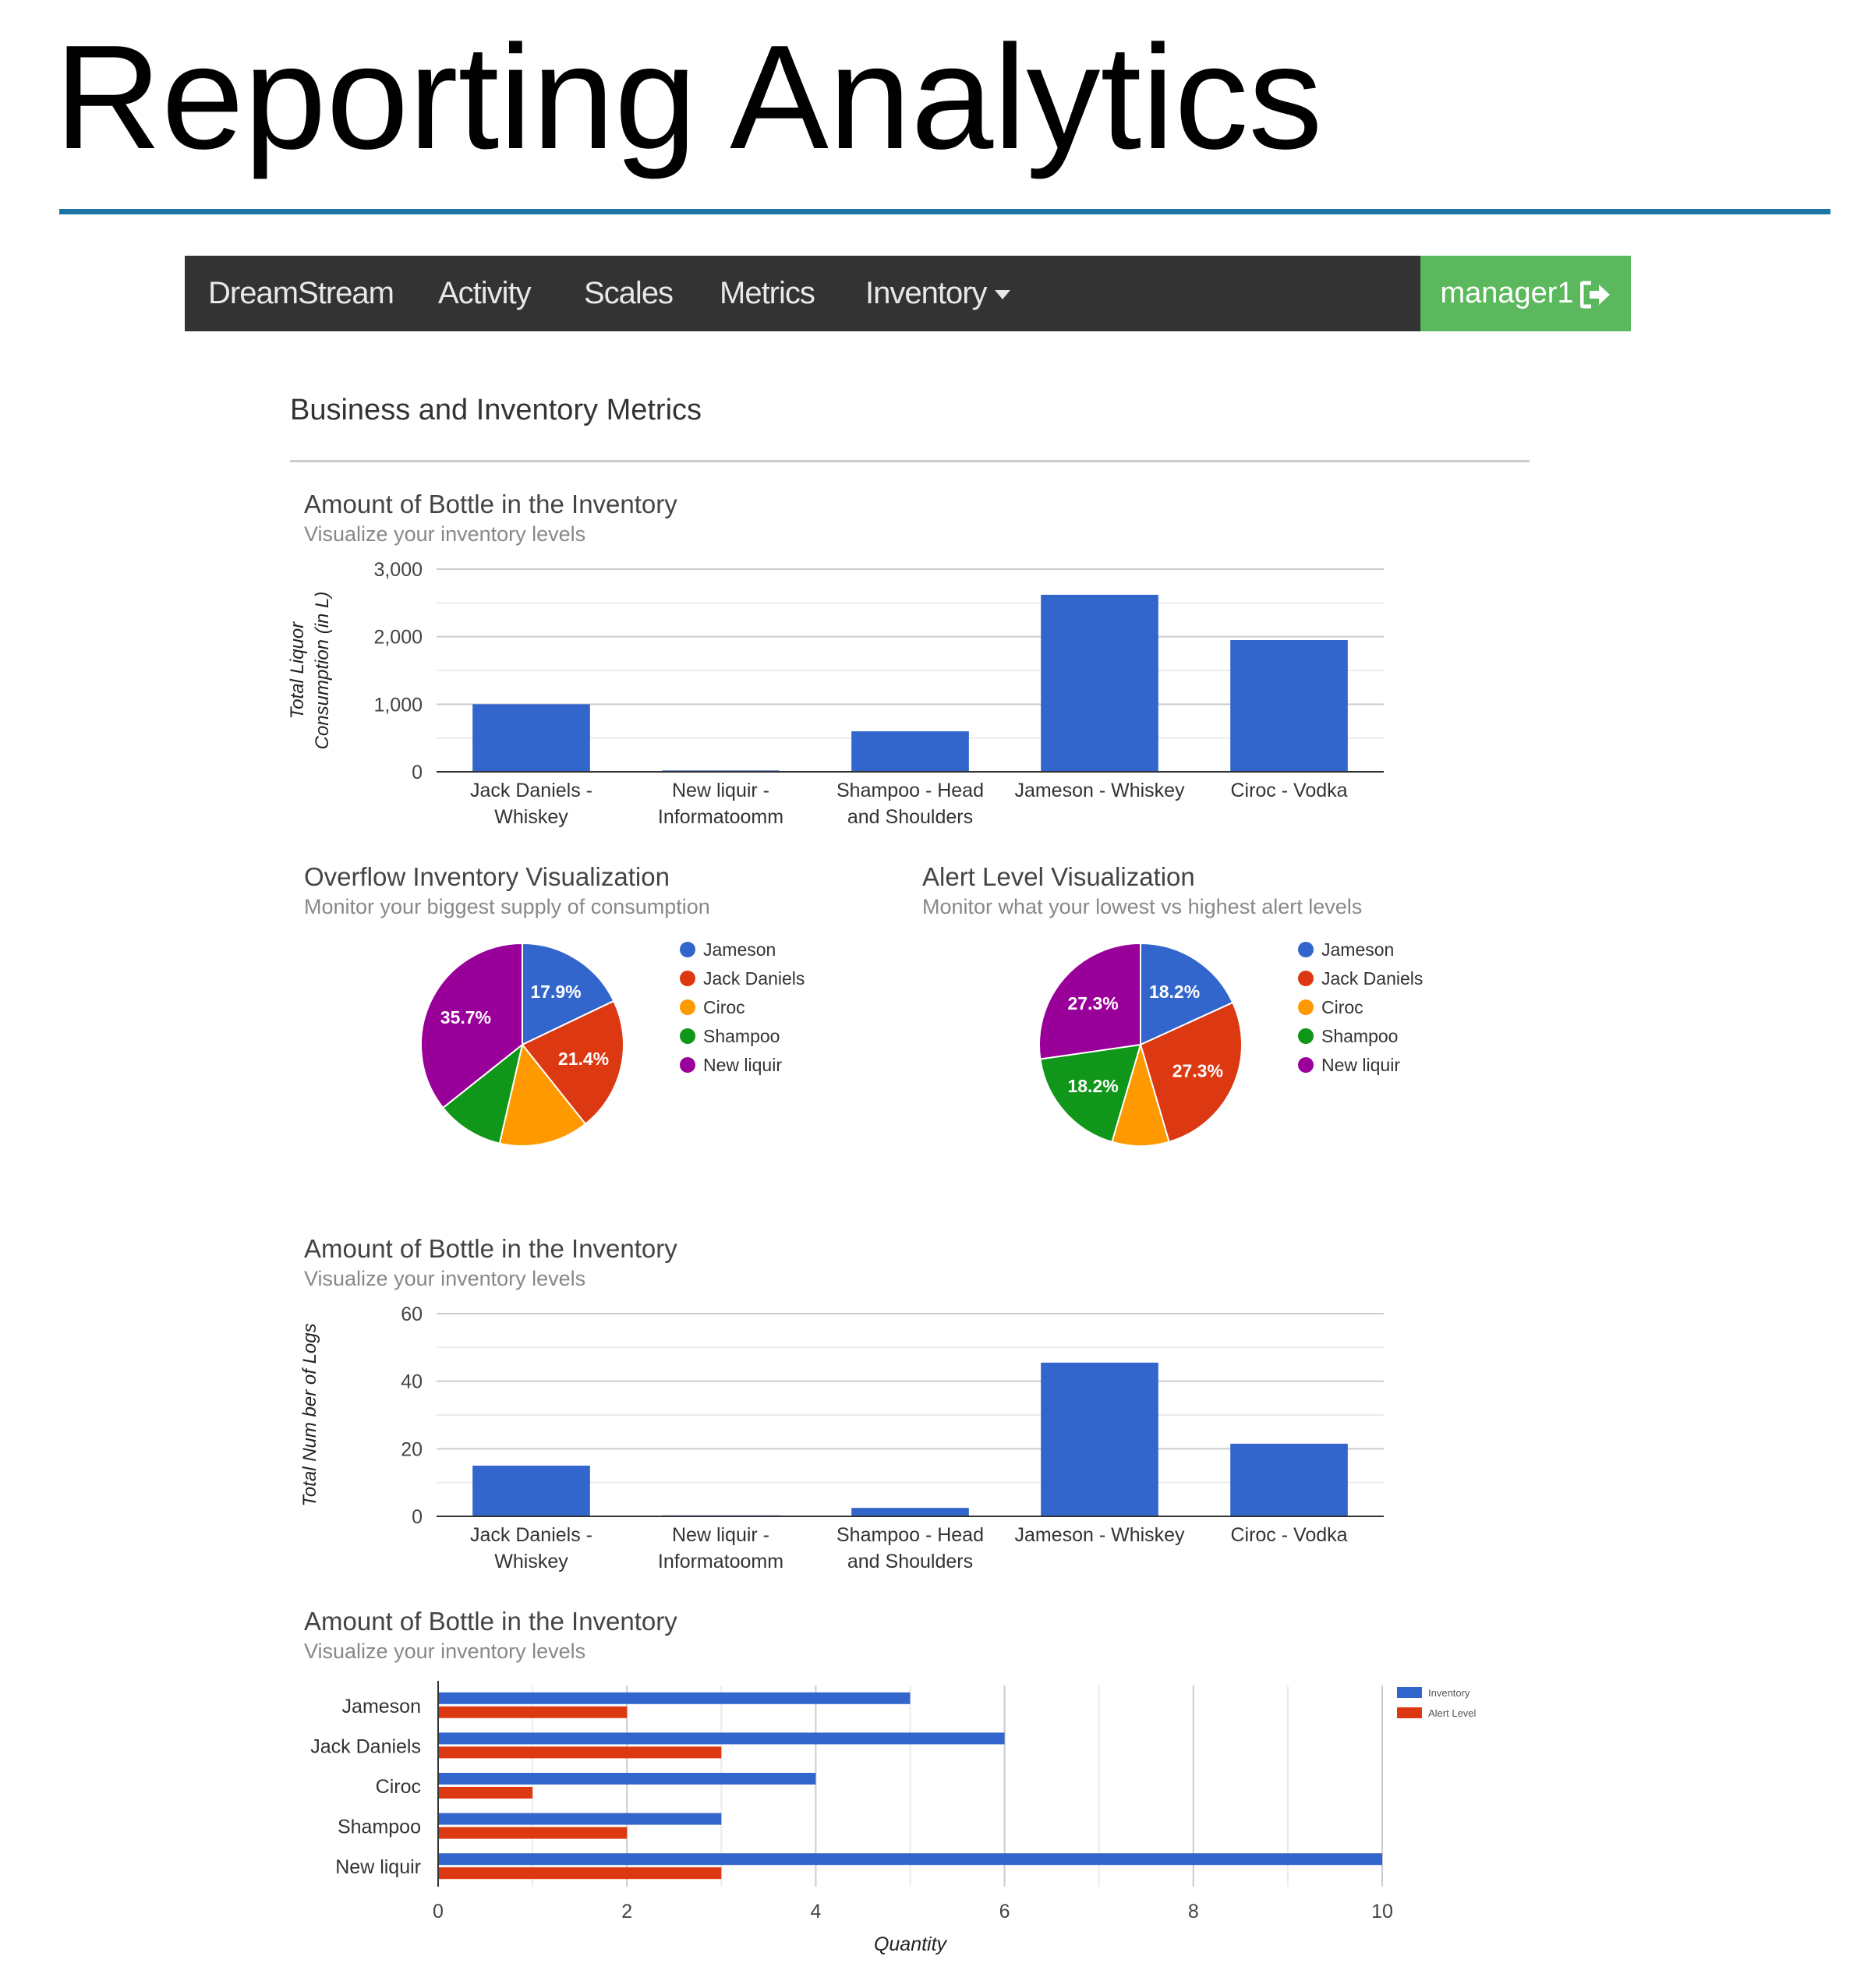 This screenshot has height=1988, width=1871. I want to click on bar1-category-label: and Shoulders, so click(910, 817).